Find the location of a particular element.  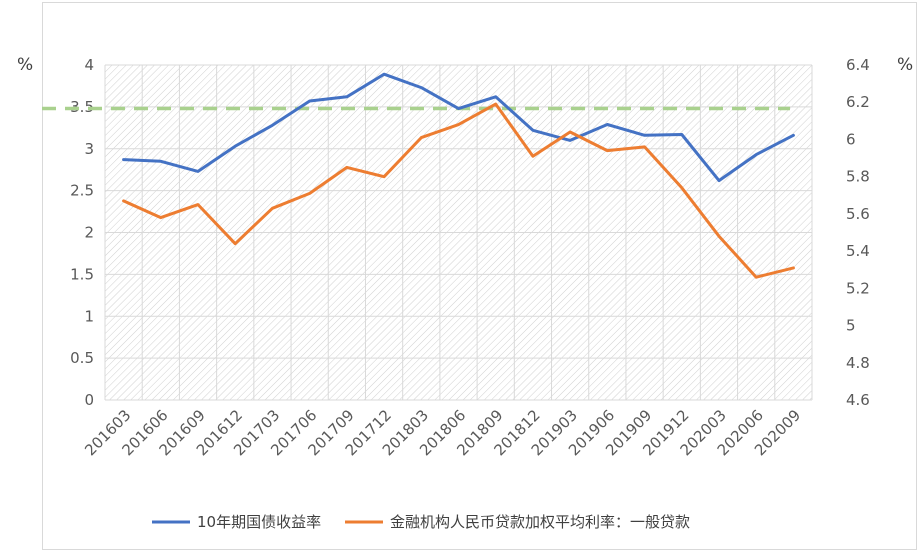

legend: 10年期国债收益率 金融机构人民币贷款加权平均利率：一般贷款 is located at coordinates (421, 522).